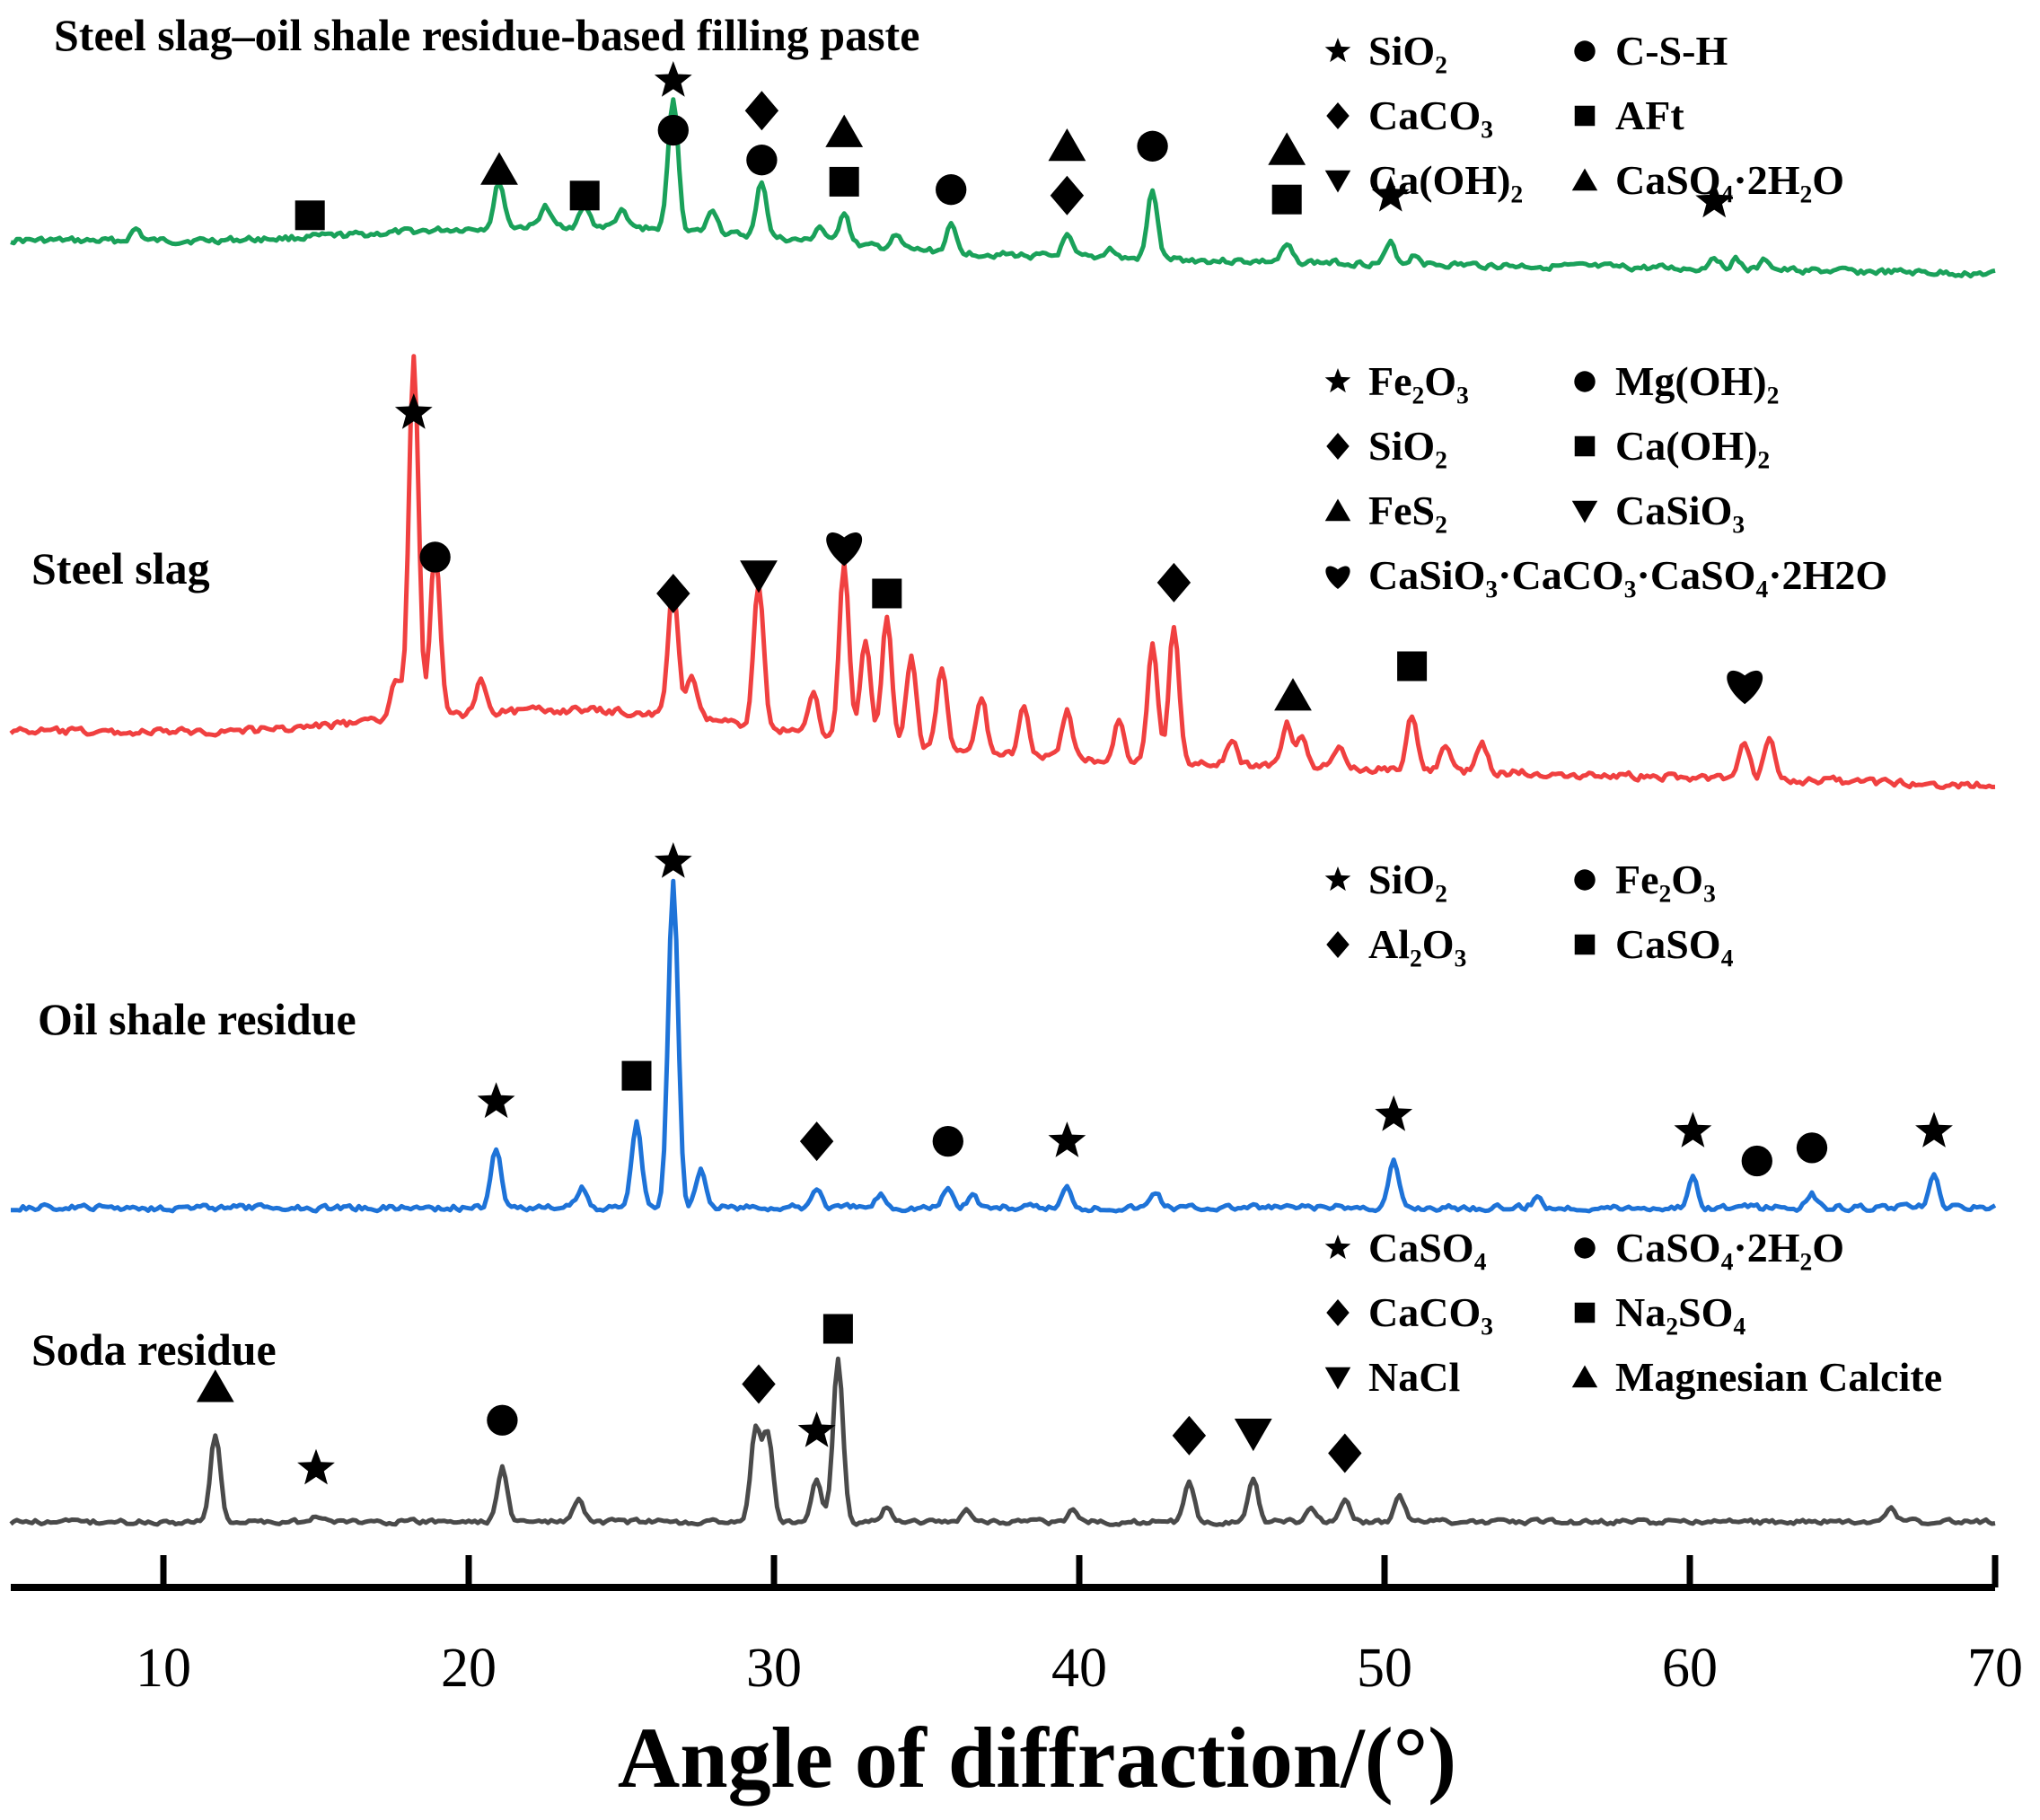  I want to click on x-tick-label: 10, so click(163, 1669).